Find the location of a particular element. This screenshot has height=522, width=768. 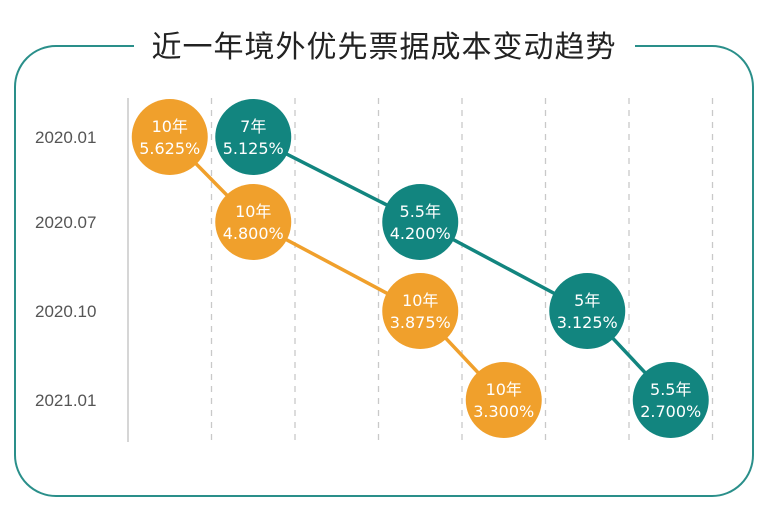

bubble-rate-label: 5.125% is located at coordinates (253, 148).